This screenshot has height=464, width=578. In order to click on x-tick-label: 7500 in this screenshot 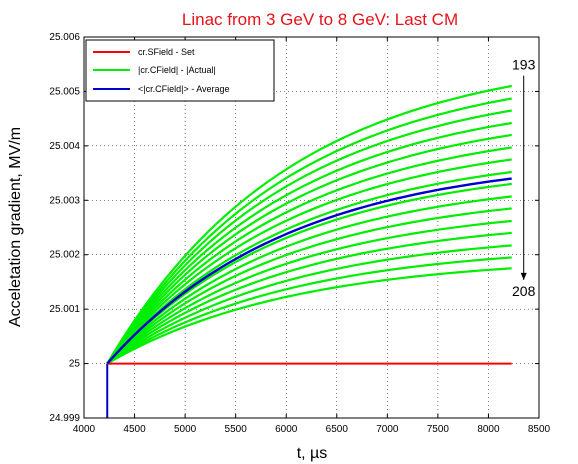, I will do `click(438, 429)`.